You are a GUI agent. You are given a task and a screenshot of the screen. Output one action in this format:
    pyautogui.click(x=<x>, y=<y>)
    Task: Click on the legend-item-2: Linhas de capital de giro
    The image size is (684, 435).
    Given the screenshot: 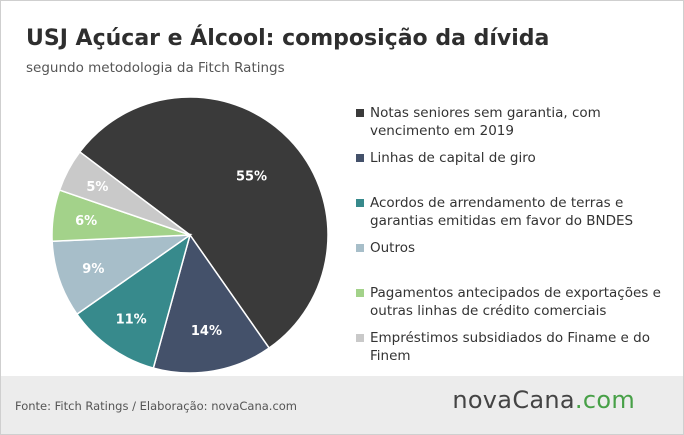 What is the action you would take?
    pyautogui.click(x=446, y=158)
    